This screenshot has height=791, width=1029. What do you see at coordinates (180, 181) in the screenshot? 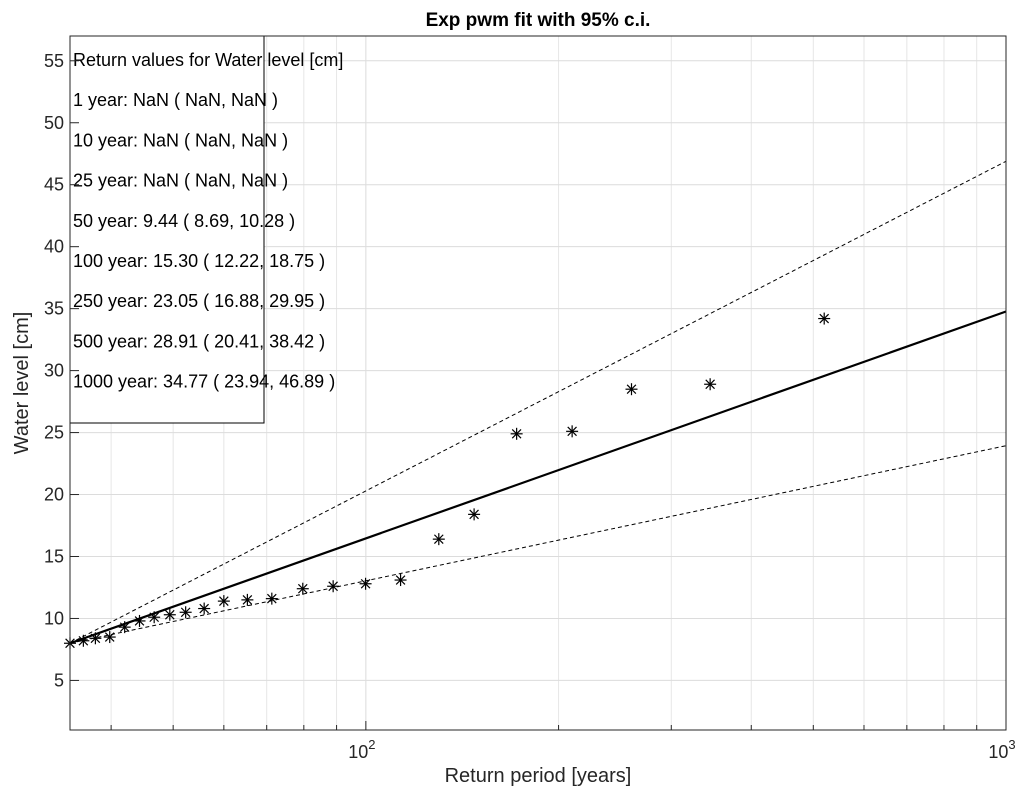
I see `legend-entry: 25 year: NaN ( NaN, NaN )` at bounding box center [180, 181].